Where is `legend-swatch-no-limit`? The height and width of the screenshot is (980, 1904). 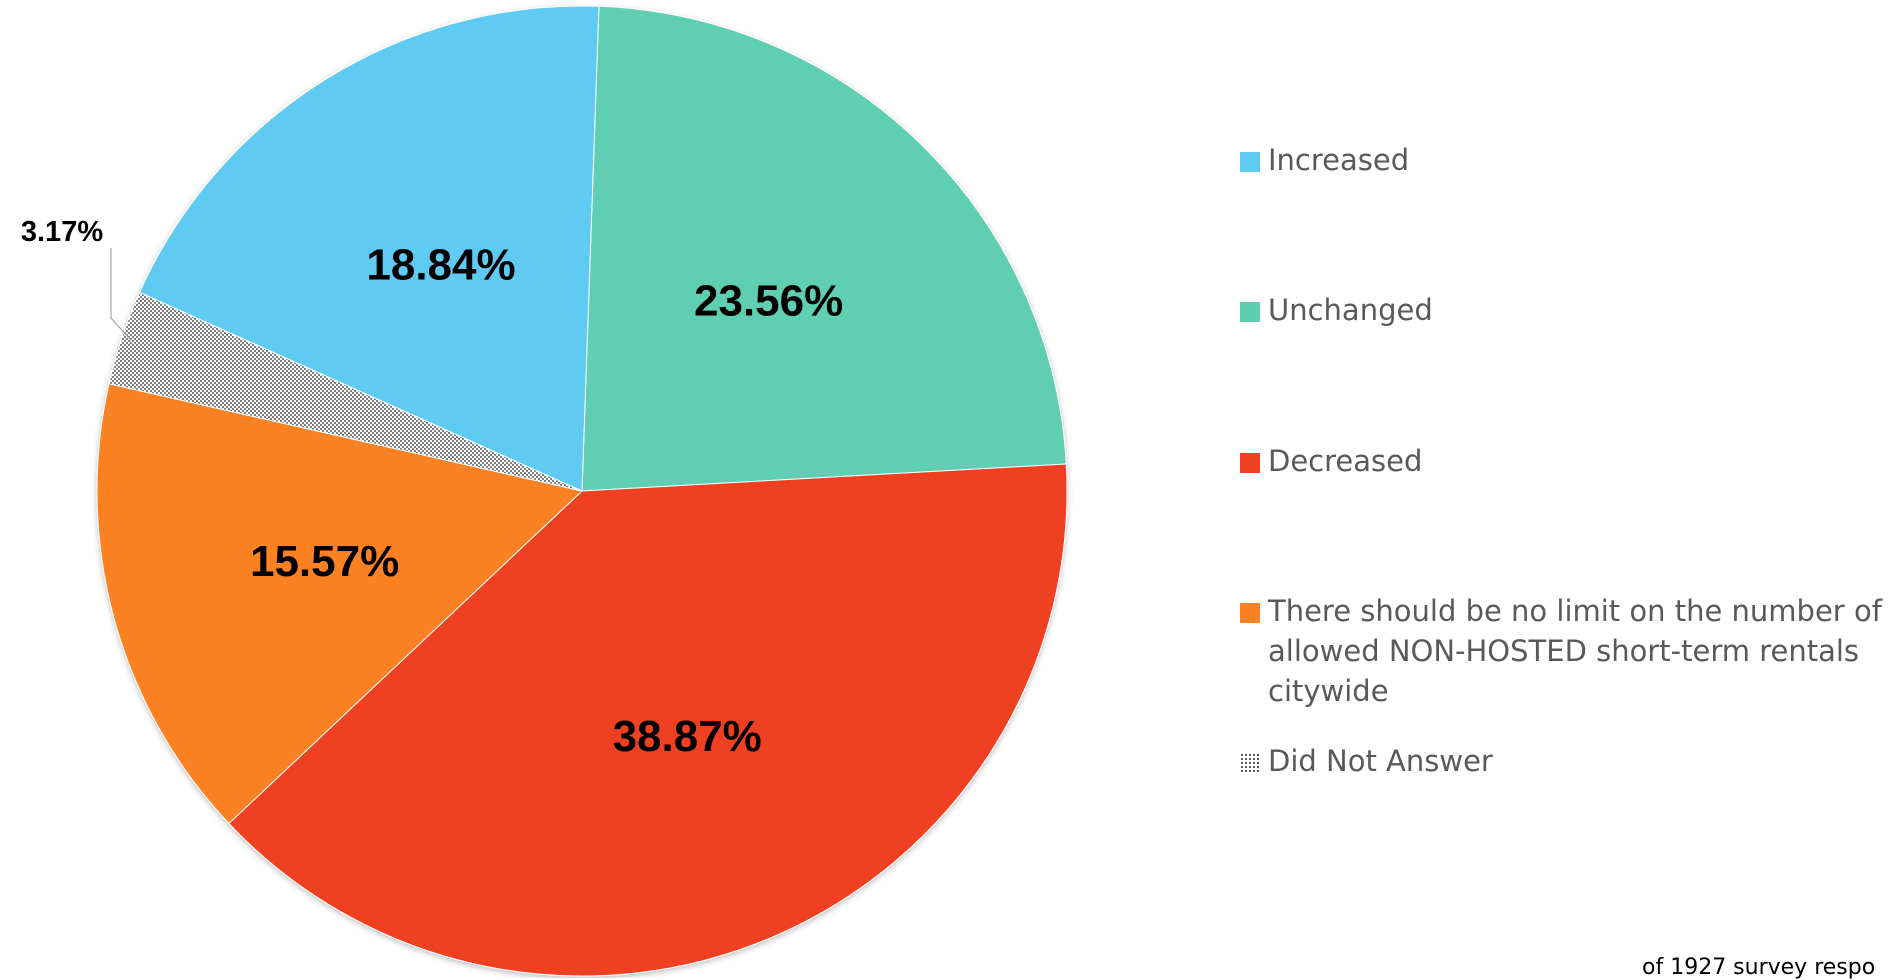 legend-swatch-no-limit is located at coordinates (1250, 613).